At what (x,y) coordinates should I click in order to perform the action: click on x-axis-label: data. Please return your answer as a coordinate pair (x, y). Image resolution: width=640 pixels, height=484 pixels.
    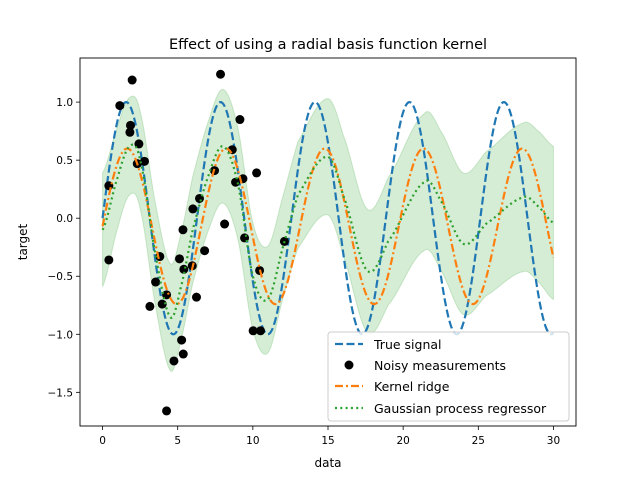
    Looking at the image, I should click on (327, 463).